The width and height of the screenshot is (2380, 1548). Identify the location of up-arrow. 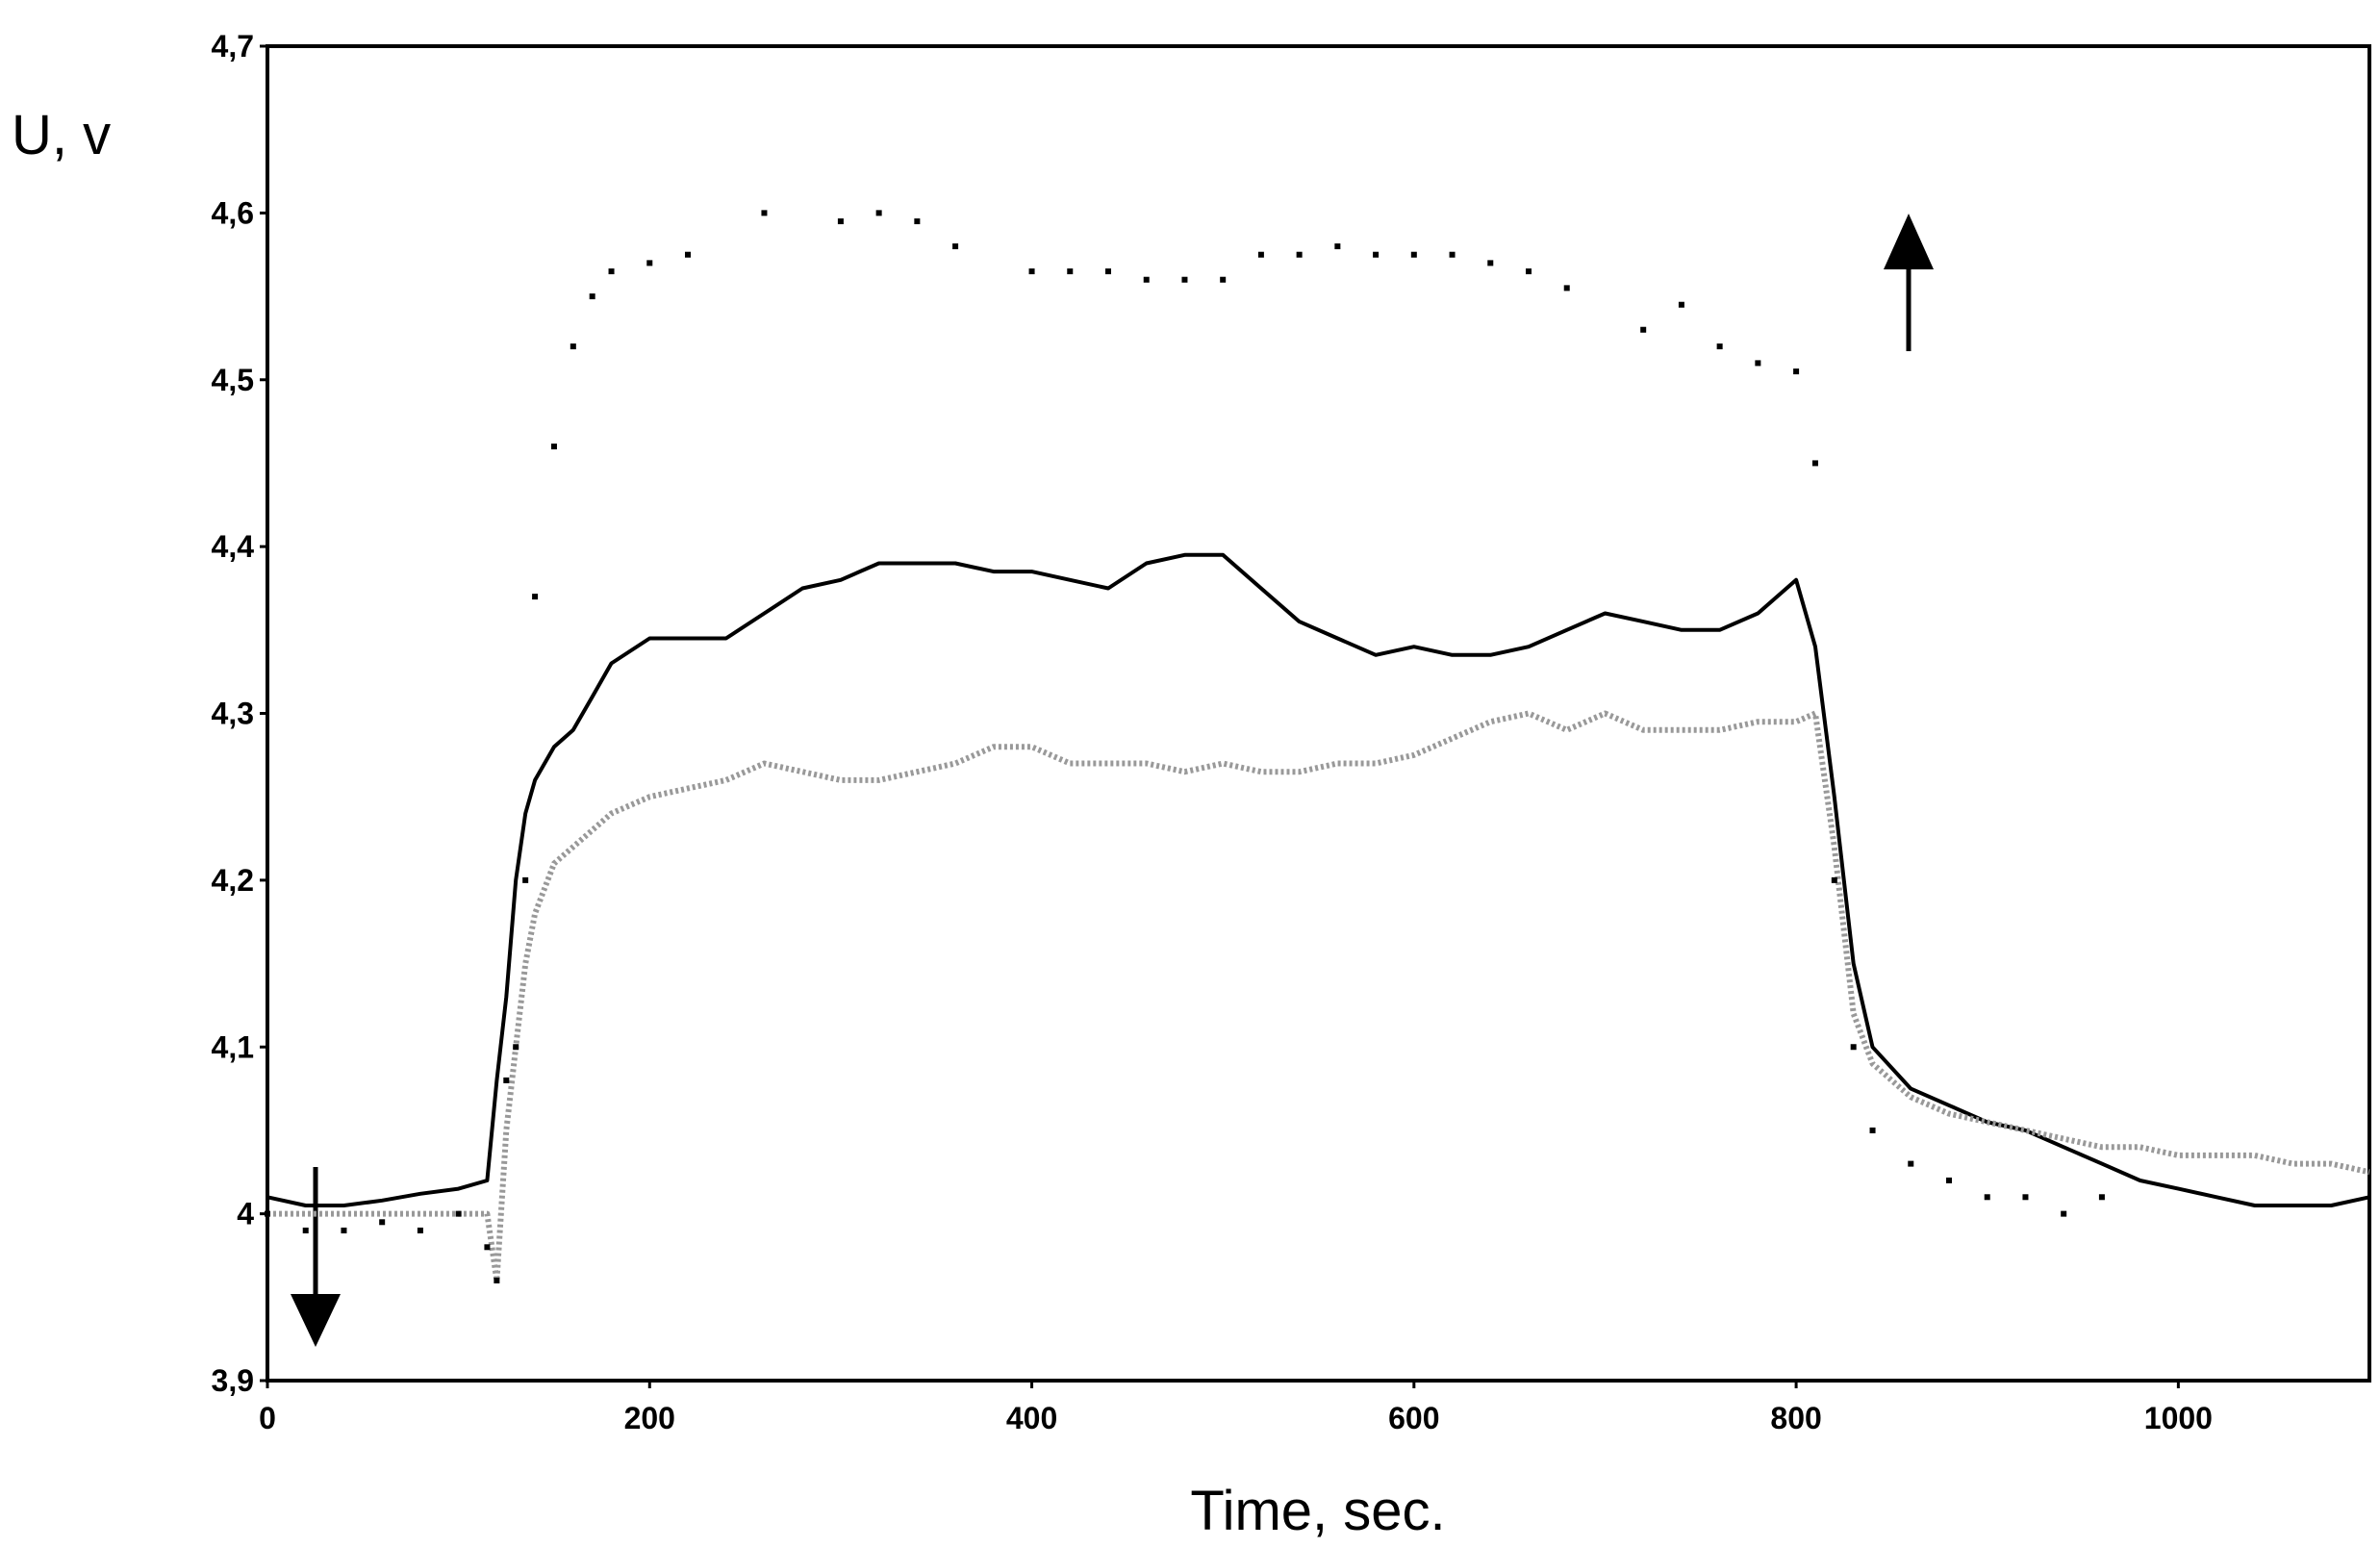
(1909, 282).